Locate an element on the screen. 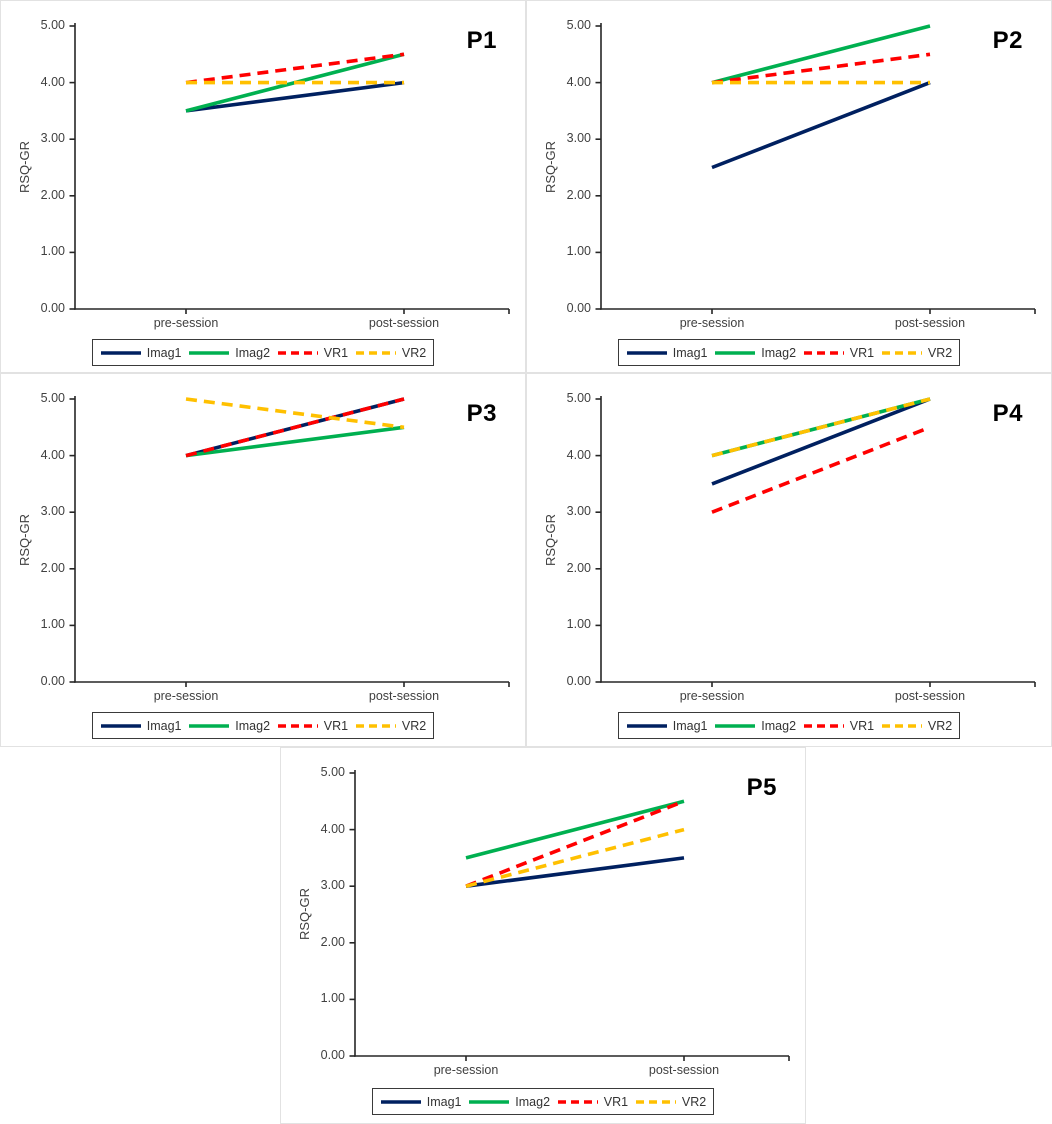  series-line-vr2 is located at coordinates (295, 413).